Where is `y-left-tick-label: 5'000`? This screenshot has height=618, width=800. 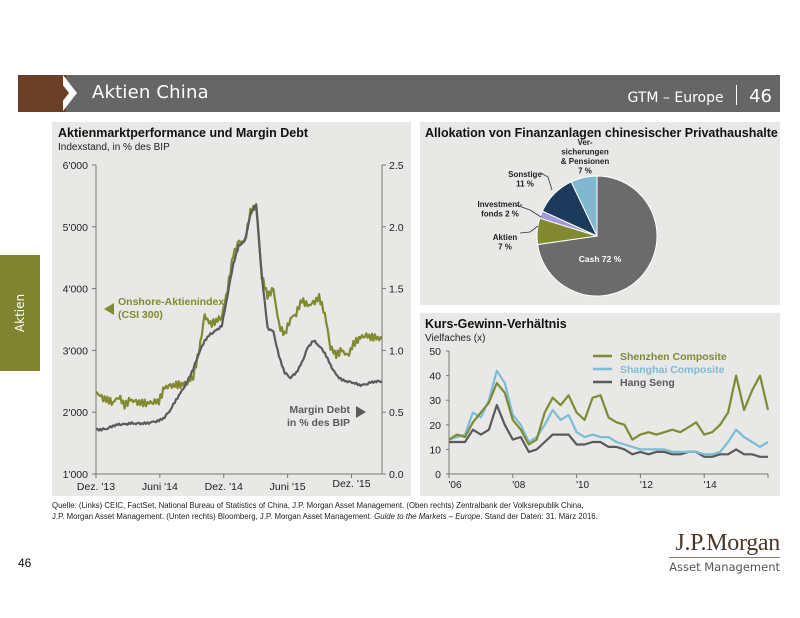
y-left-tick-label: 5'000 is located at coordinates (76, 228).